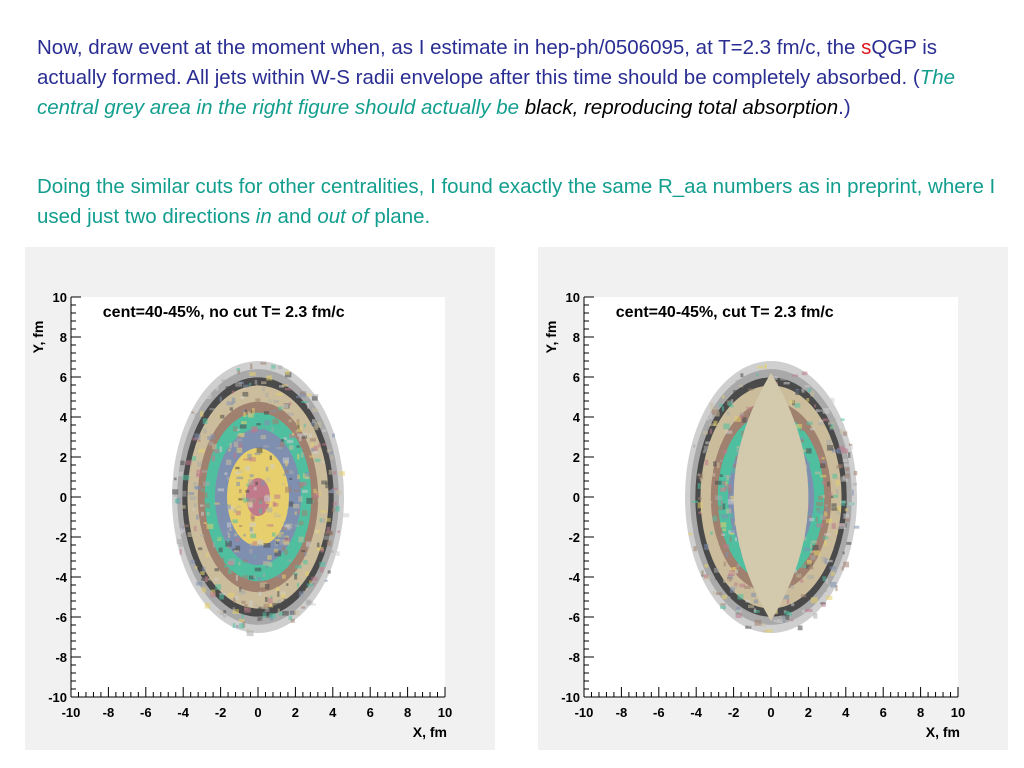 The image size is (1024, 768). What do you see at coordinates (146, 712) in the screenshot?
I see `x-tick-label: -6` at bounding box center [146, 712].